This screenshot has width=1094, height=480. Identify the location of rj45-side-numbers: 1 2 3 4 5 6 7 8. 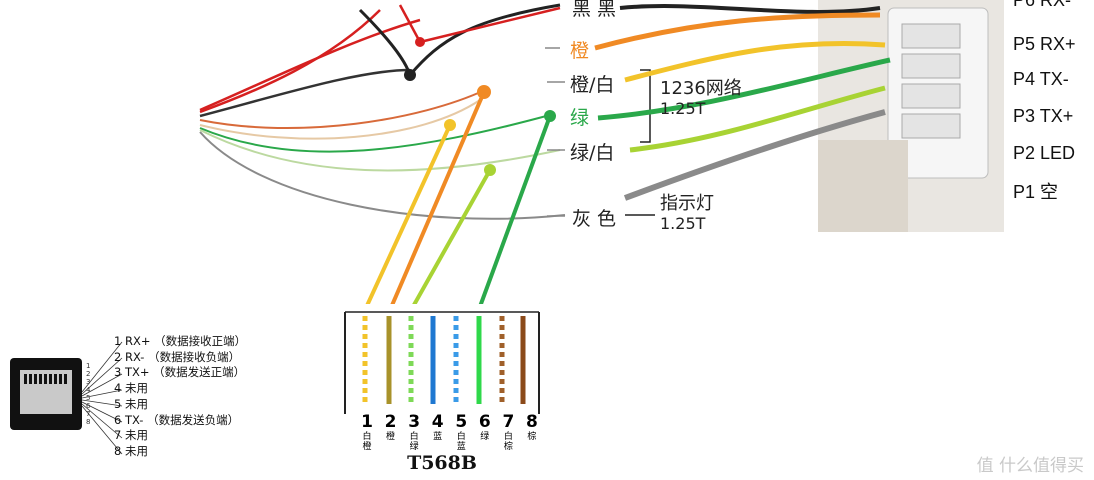
(88, 394).